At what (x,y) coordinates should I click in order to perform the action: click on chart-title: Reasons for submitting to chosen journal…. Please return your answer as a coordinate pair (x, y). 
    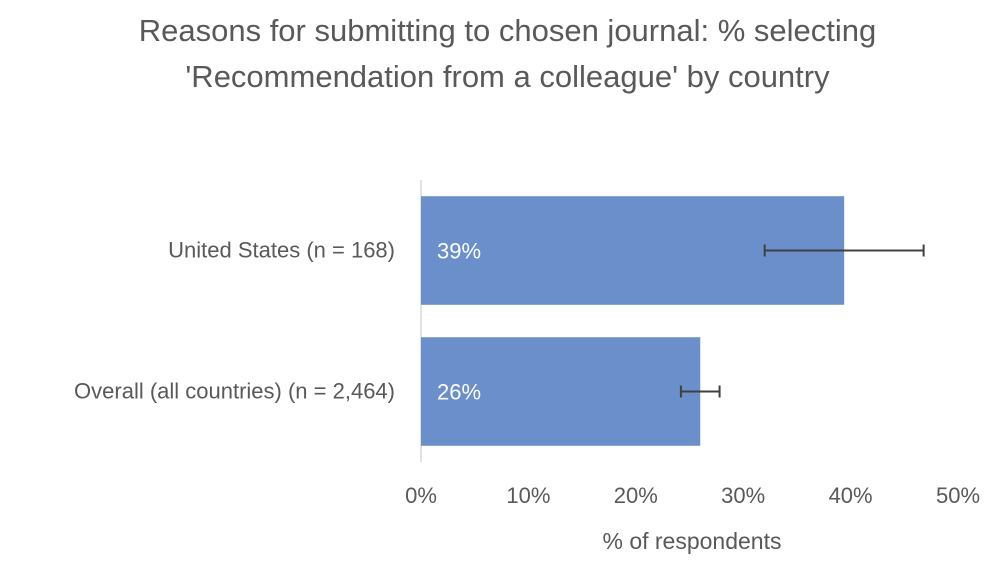
    Looking at the image, I should click on (507, 53).